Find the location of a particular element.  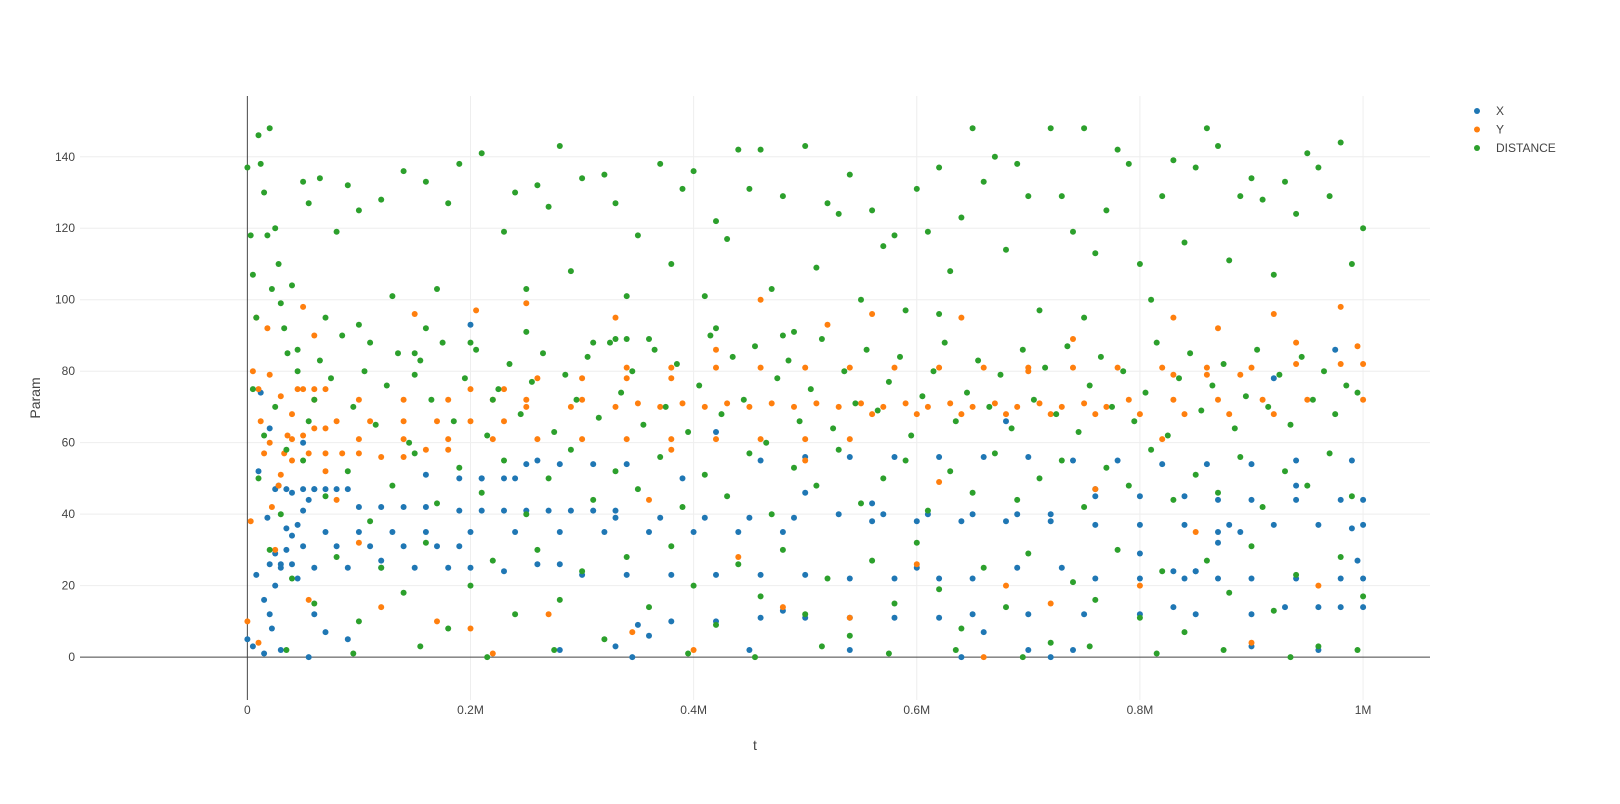

legend: XY DISTANCE is located at coordinates (1515, 129).